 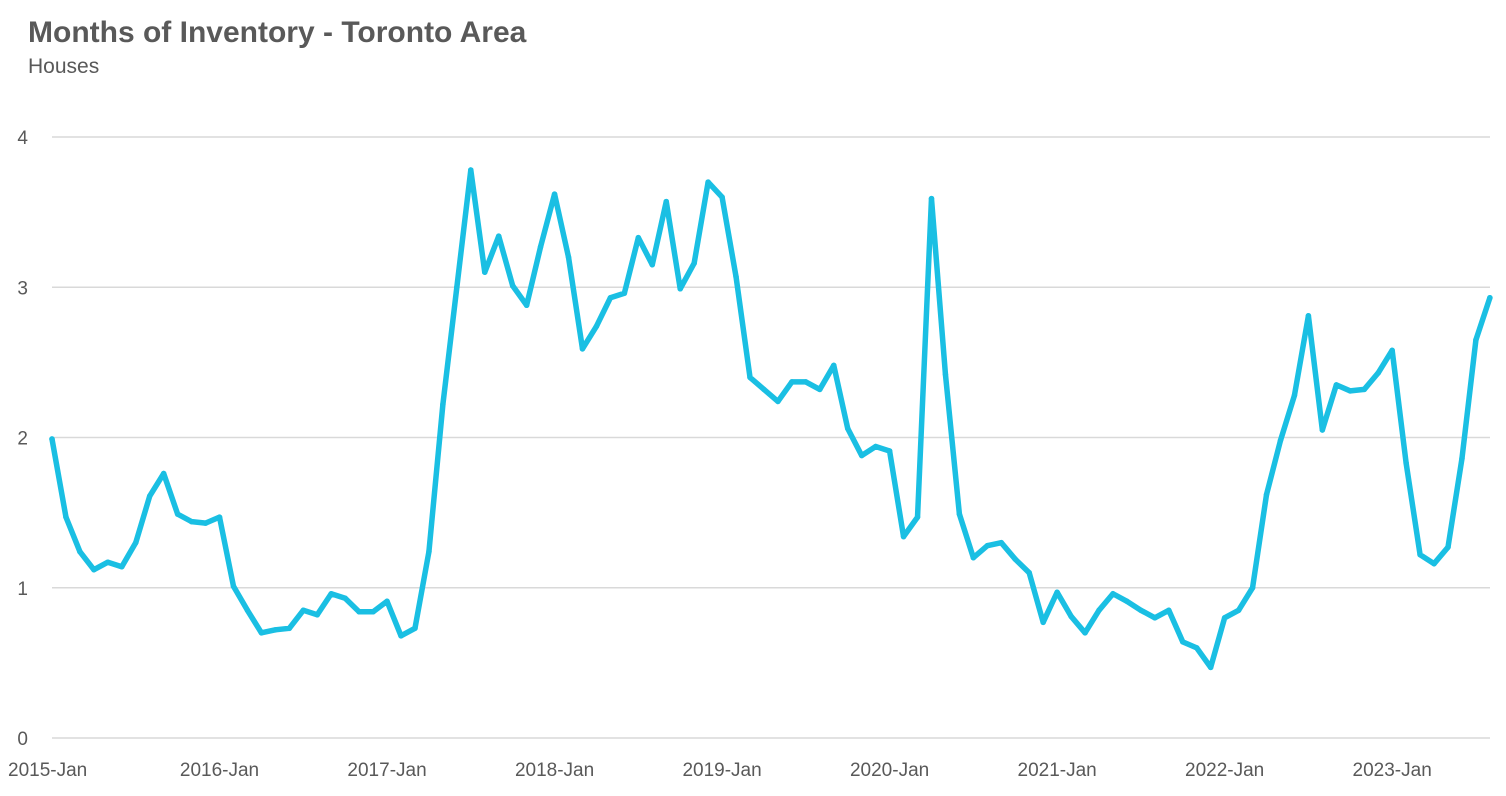 What do you see at coordinates (889, 770) in the screenshot?
I see `x-tick-label: 2020-Jan` at bounding box center [889, 770].